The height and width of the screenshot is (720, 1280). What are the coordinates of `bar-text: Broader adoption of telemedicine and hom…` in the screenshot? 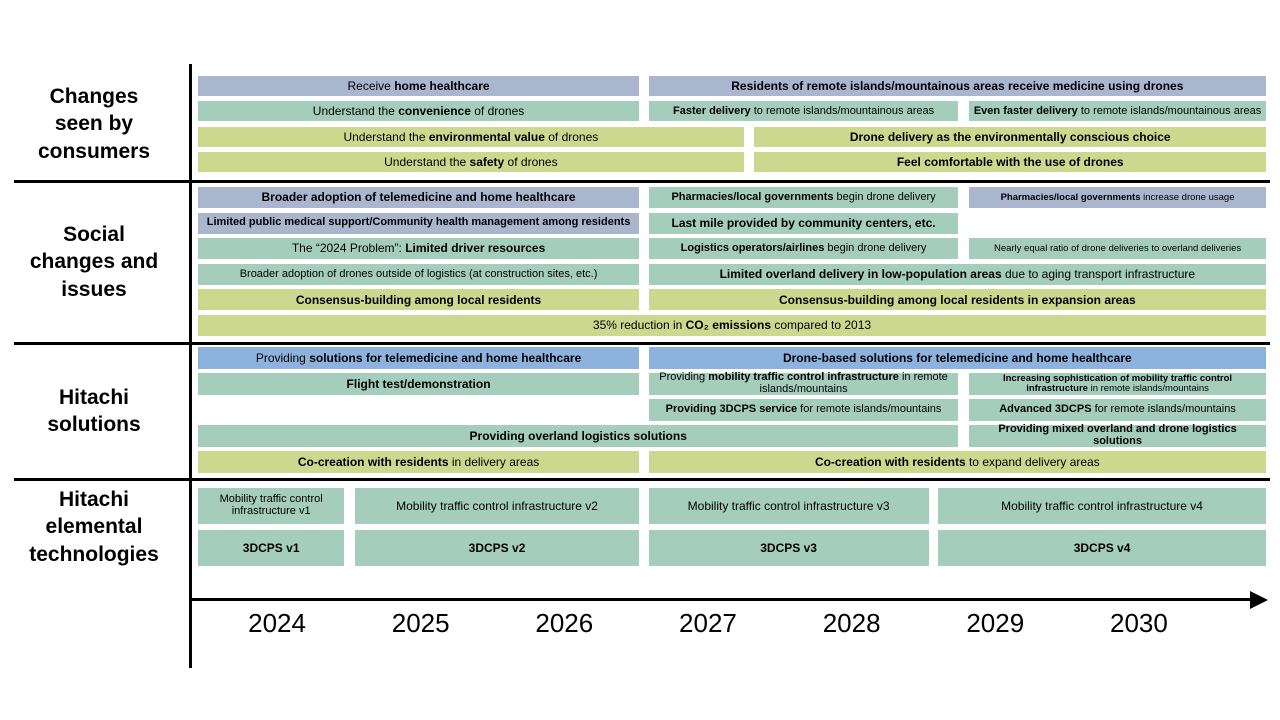 It's located at (418, 197).